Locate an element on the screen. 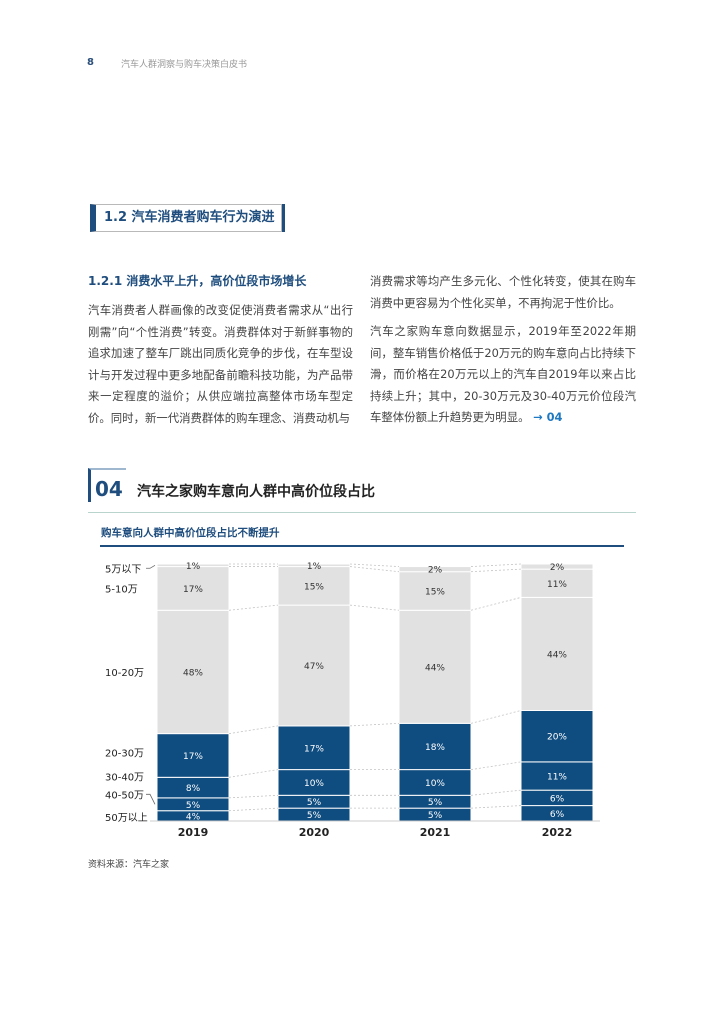  figure-title: 汽车之家购车意向人群中高价位段占比 is located at coordinates (256, 492).